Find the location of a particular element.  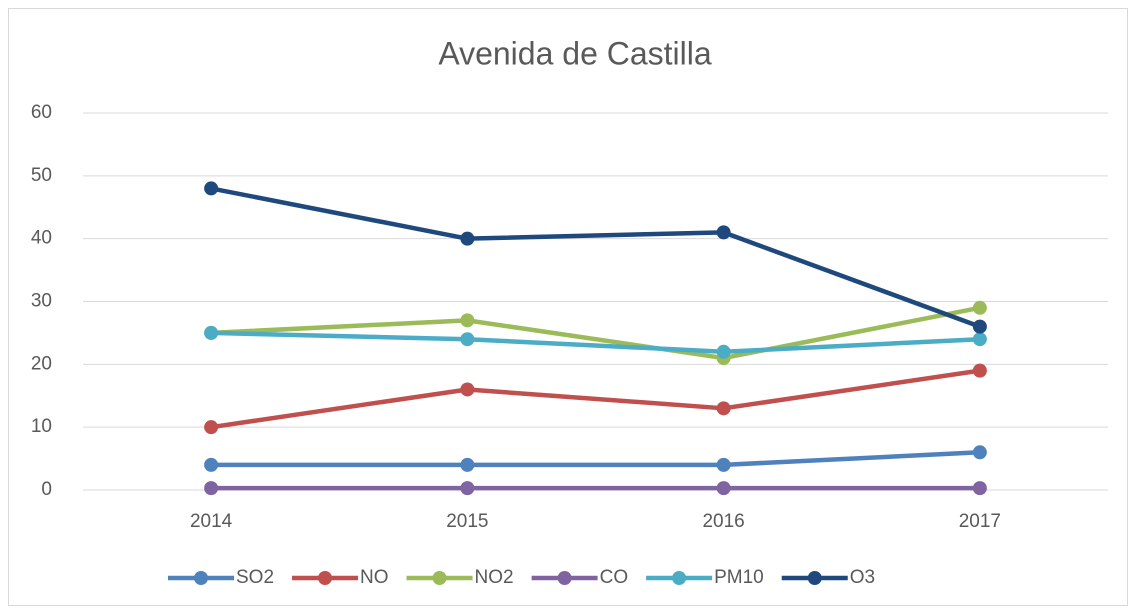

y-tick-label: 20 is located at coordinates (41, 363).